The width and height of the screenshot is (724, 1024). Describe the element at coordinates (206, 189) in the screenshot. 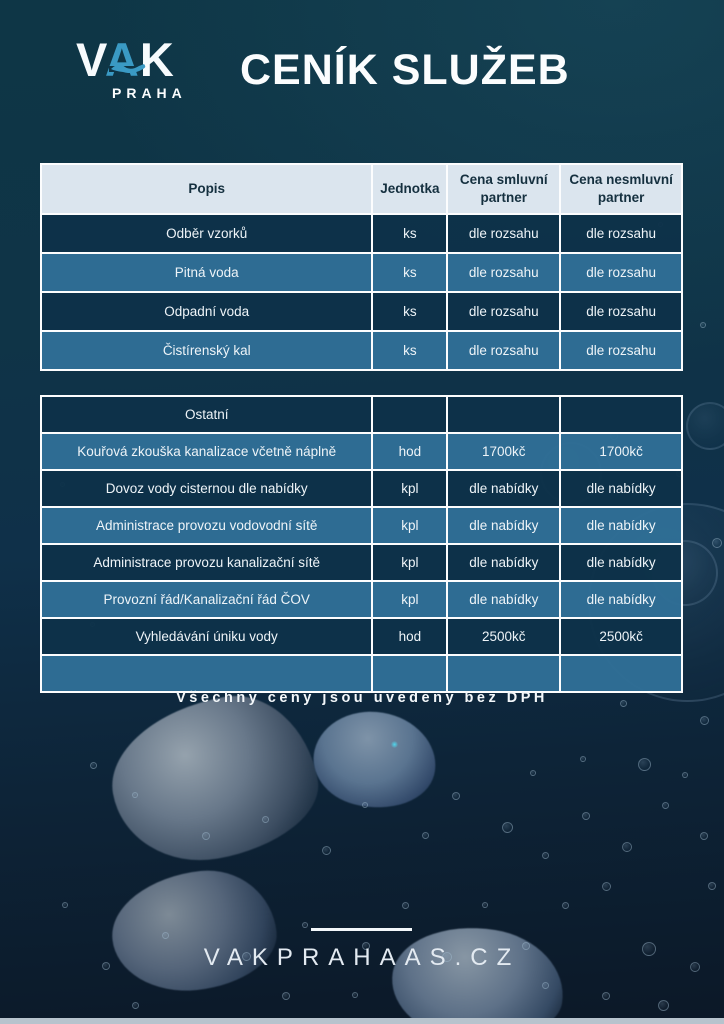

I see `column-header: Popis` at that location.